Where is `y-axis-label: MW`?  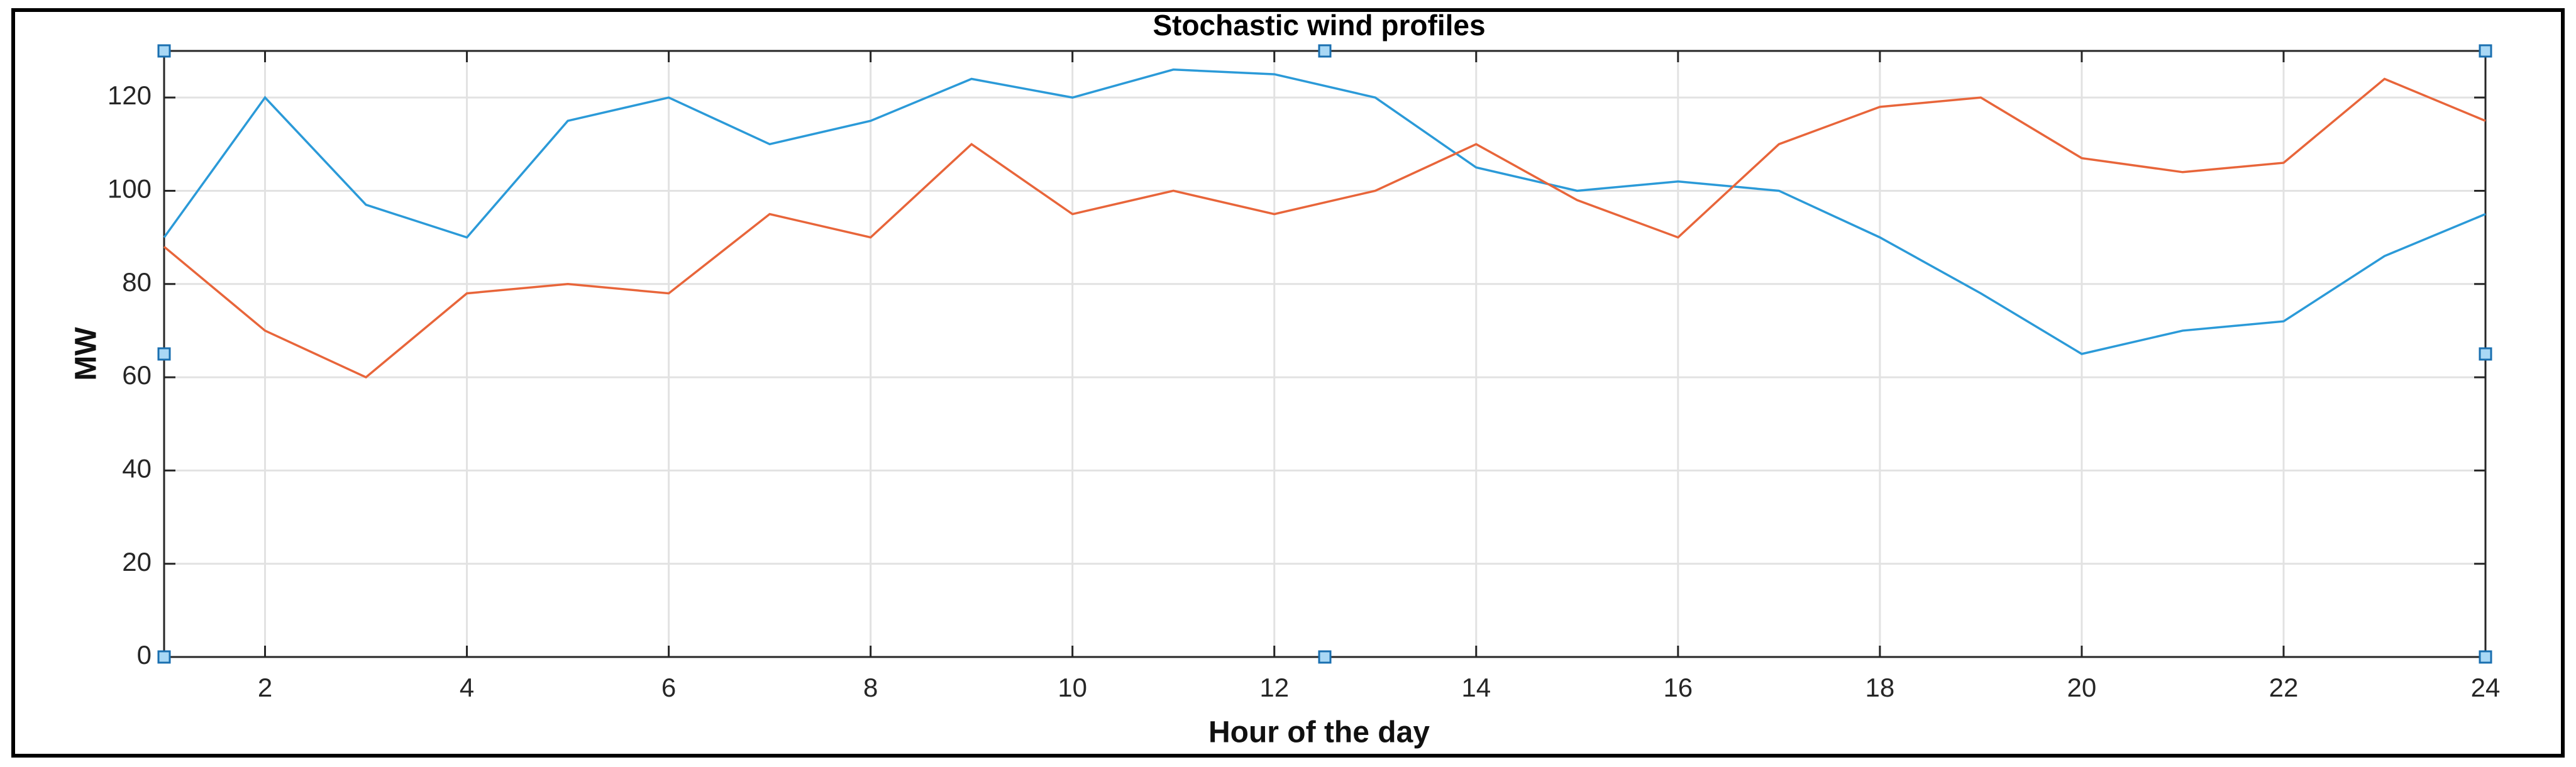
y-axis-label: MW is located at coordinates (86, 354).